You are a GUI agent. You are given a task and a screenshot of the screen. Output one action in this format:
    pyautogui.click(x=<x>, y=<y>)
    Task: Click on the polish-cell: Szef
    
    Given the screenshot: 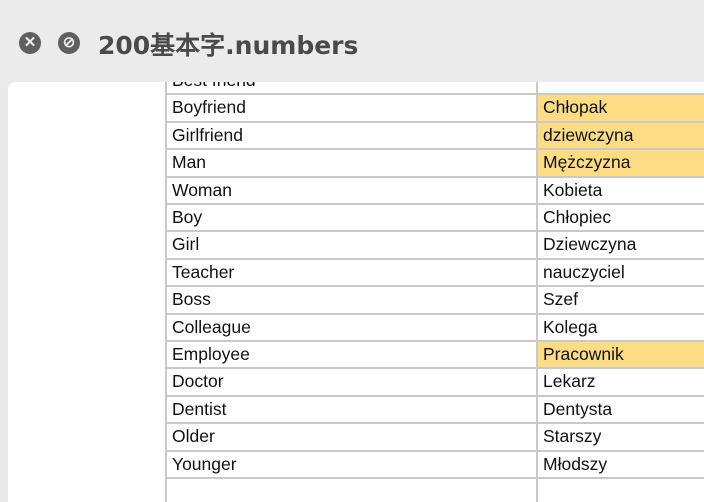 What is the action you would take?
    pyautogui.click(x=561, y=299)
    